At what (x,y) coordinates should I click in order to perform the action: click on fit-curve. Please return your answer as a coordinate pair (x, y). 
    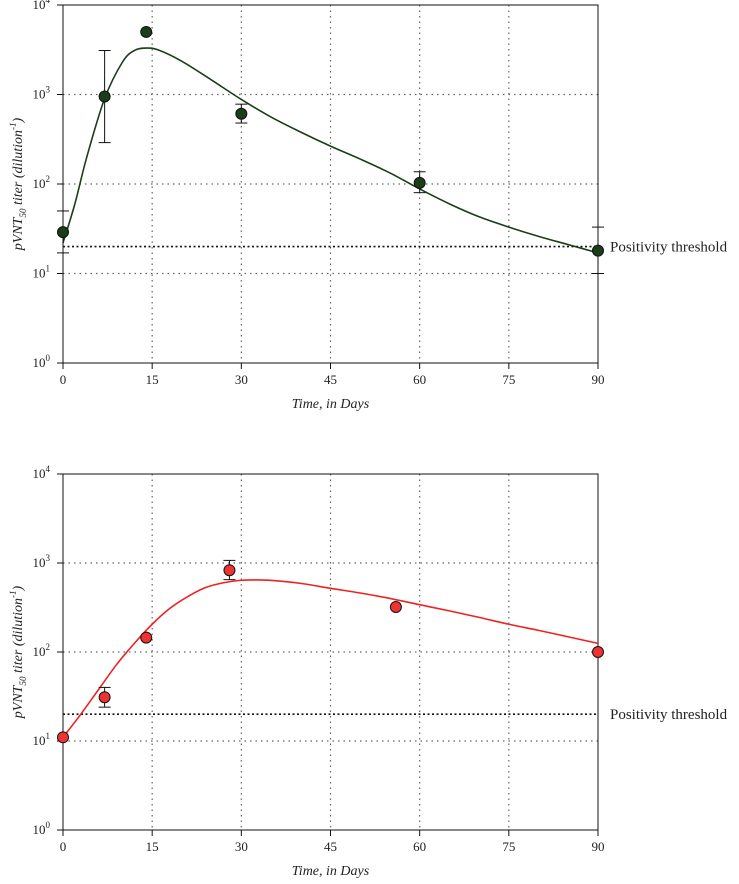
    Looking at the image, I should click on (330, 658).